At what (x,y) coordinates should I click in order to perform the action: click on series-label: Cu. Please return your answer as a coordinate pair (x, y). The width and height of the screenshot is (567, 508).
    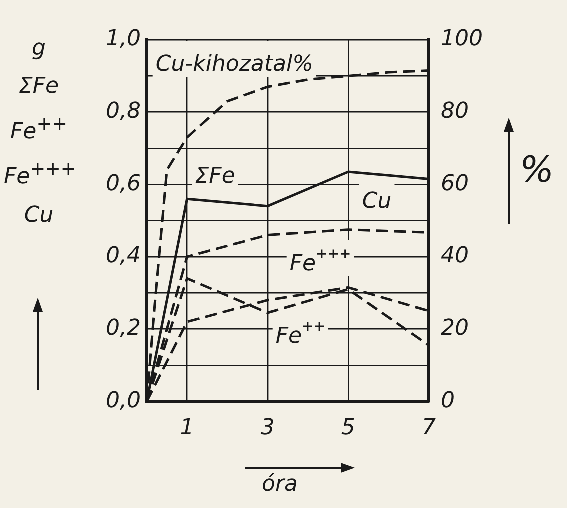
    Looking at the image, I should click on (377, 201).